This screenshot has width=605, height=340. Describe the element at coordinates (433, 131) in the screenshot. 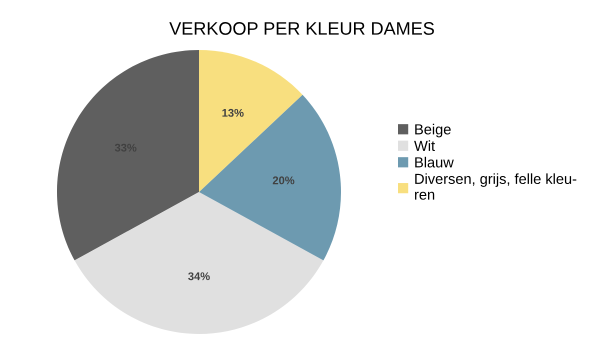

I see `legend-label: Beige` at that location.